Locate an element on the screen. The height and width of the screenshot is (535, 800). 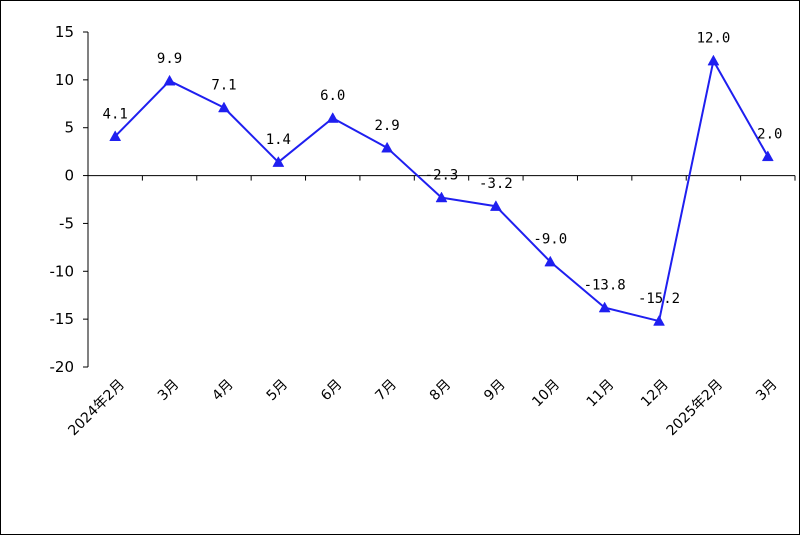
x-tick-label: 4月 is located at coordinates (223, 391).